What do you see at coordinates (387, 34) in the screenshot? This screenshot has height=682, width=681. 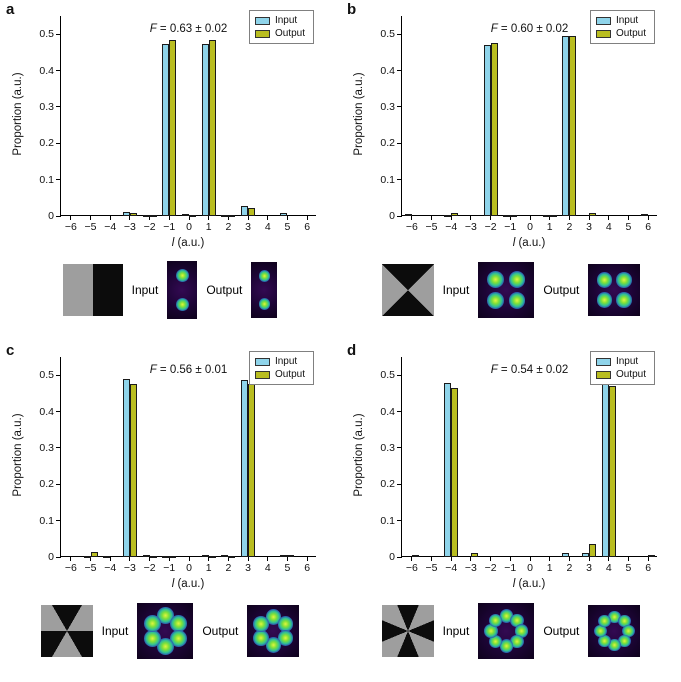 I see `y-tick-label: 0.5` at bounding box center [387, 34].